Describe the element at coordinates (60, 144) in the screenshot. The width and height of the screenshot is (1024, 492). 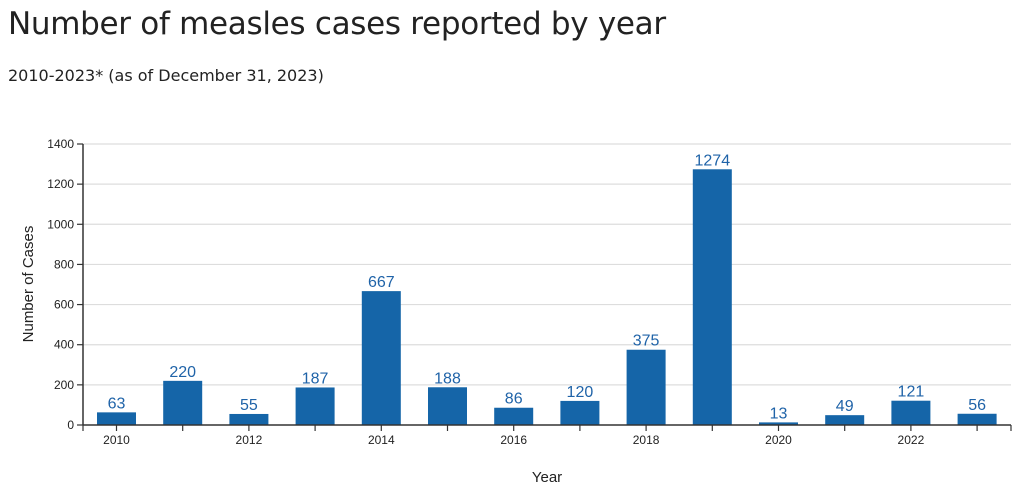
I see `y-tick-label: 1400` at that location.